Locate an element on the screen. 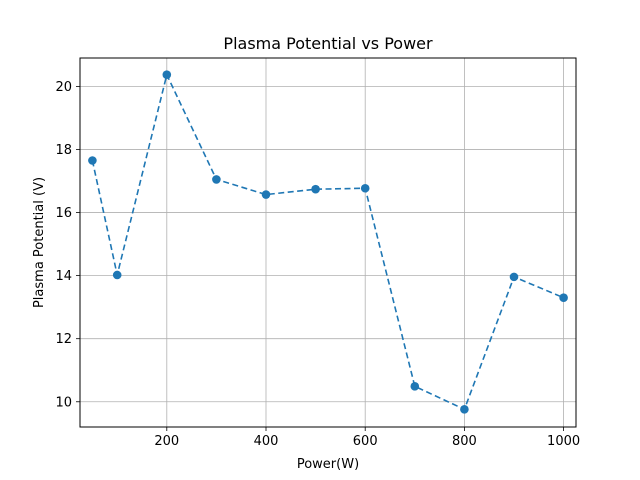  chart-title: Plasma Potential vs Power is located at coordinates (328, 43).